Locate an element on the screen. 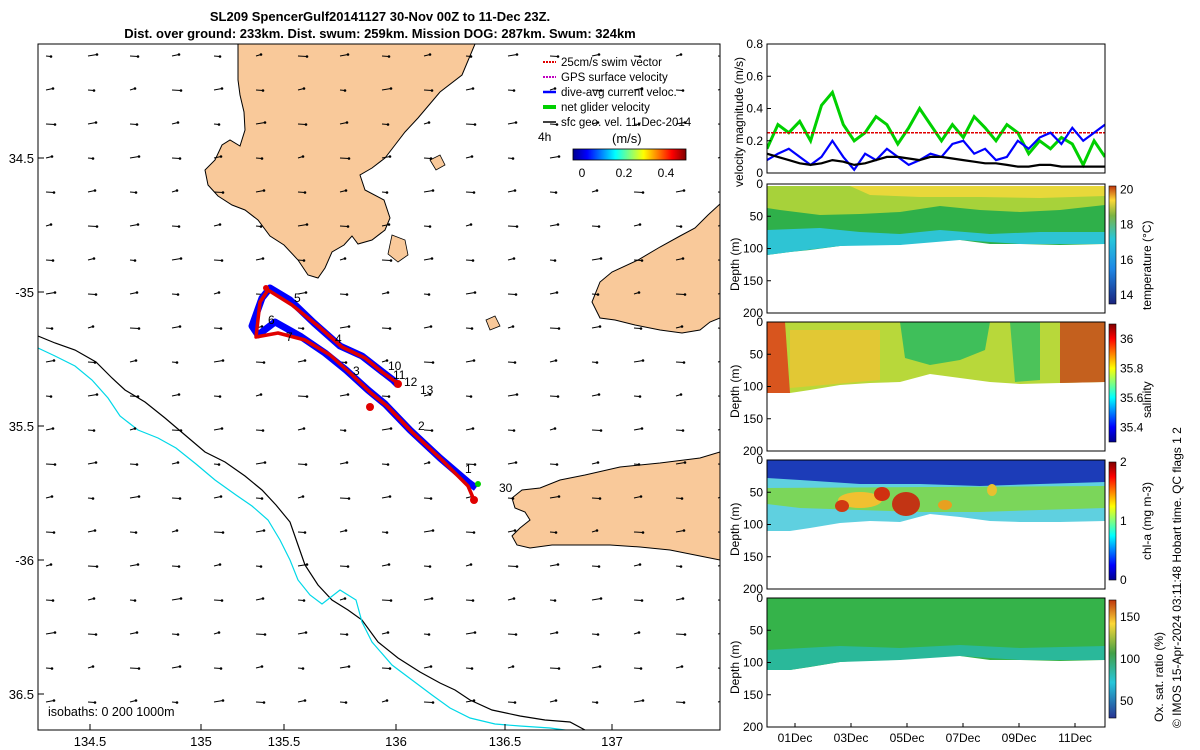  oxygen-lower is located at coordinates (936, 657).